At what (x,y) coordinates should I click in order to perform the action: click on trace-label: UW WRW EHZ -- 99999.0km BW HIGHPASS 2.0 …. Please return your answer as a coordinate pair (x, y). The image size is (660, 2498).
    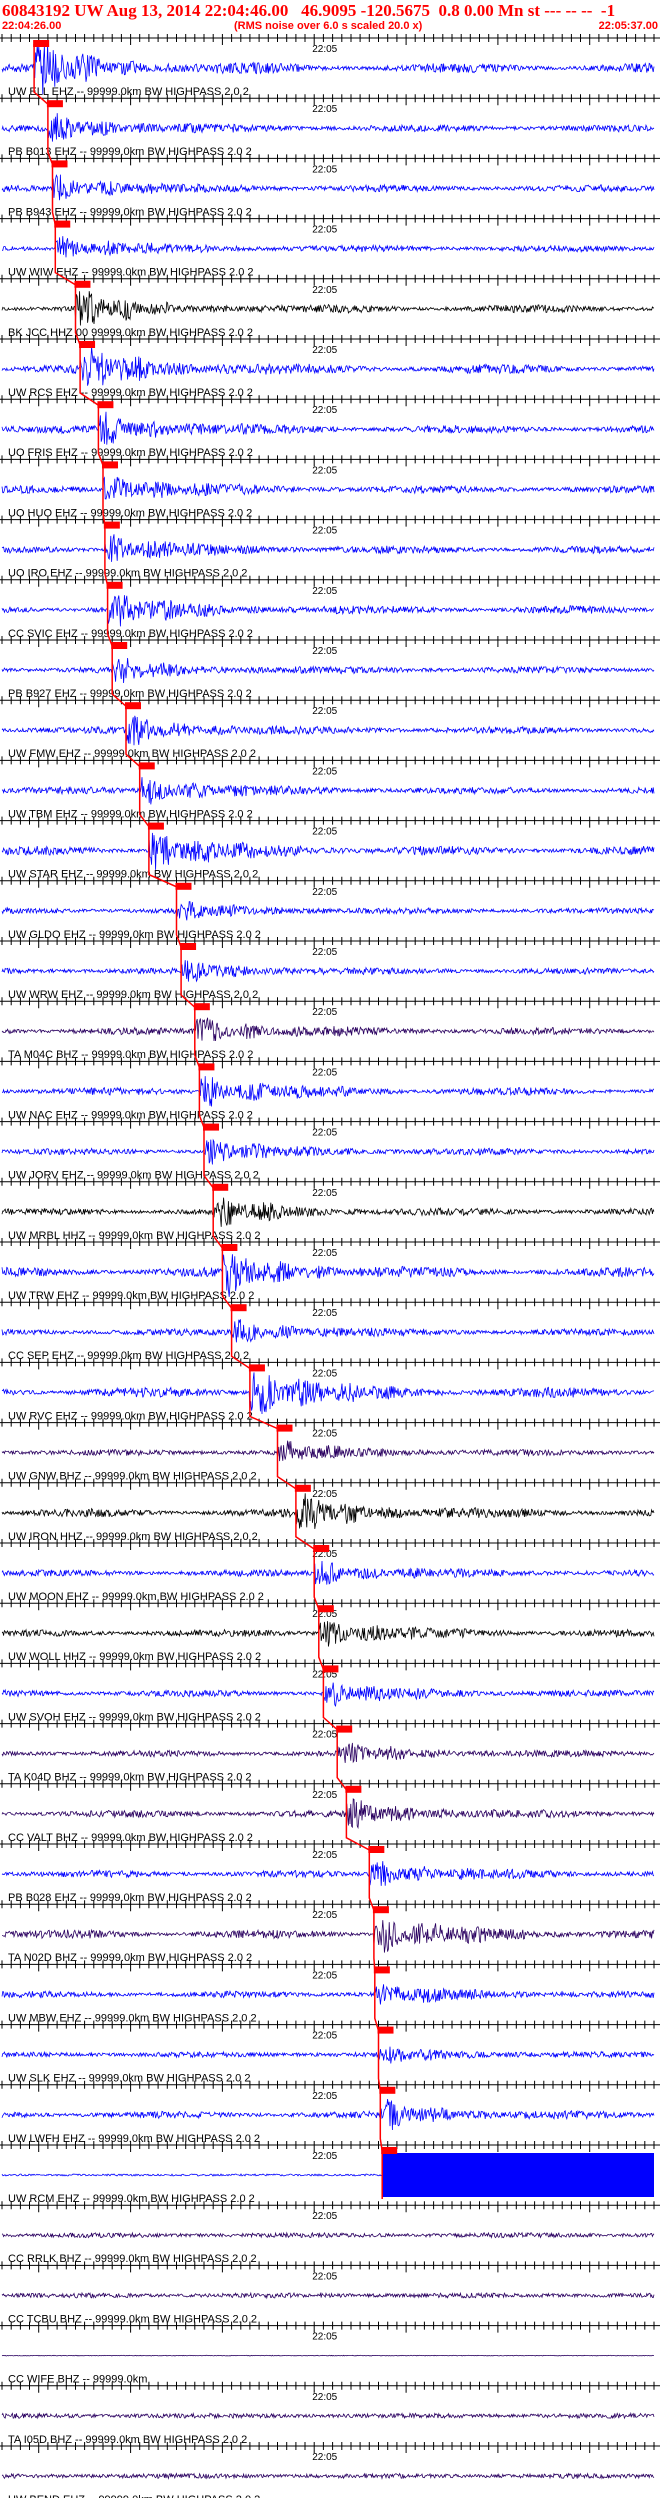
    Looking at the image, I should click on (133, 995).